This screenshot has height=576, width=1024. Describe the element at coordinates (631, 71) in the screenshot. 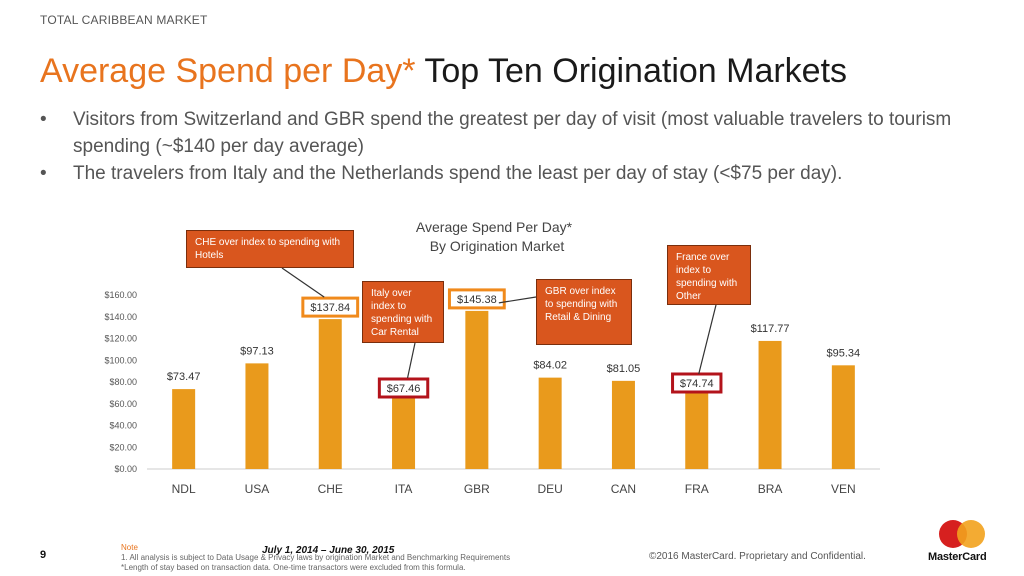

I see `title-rest: Top Ten Origination Markets` at that location.